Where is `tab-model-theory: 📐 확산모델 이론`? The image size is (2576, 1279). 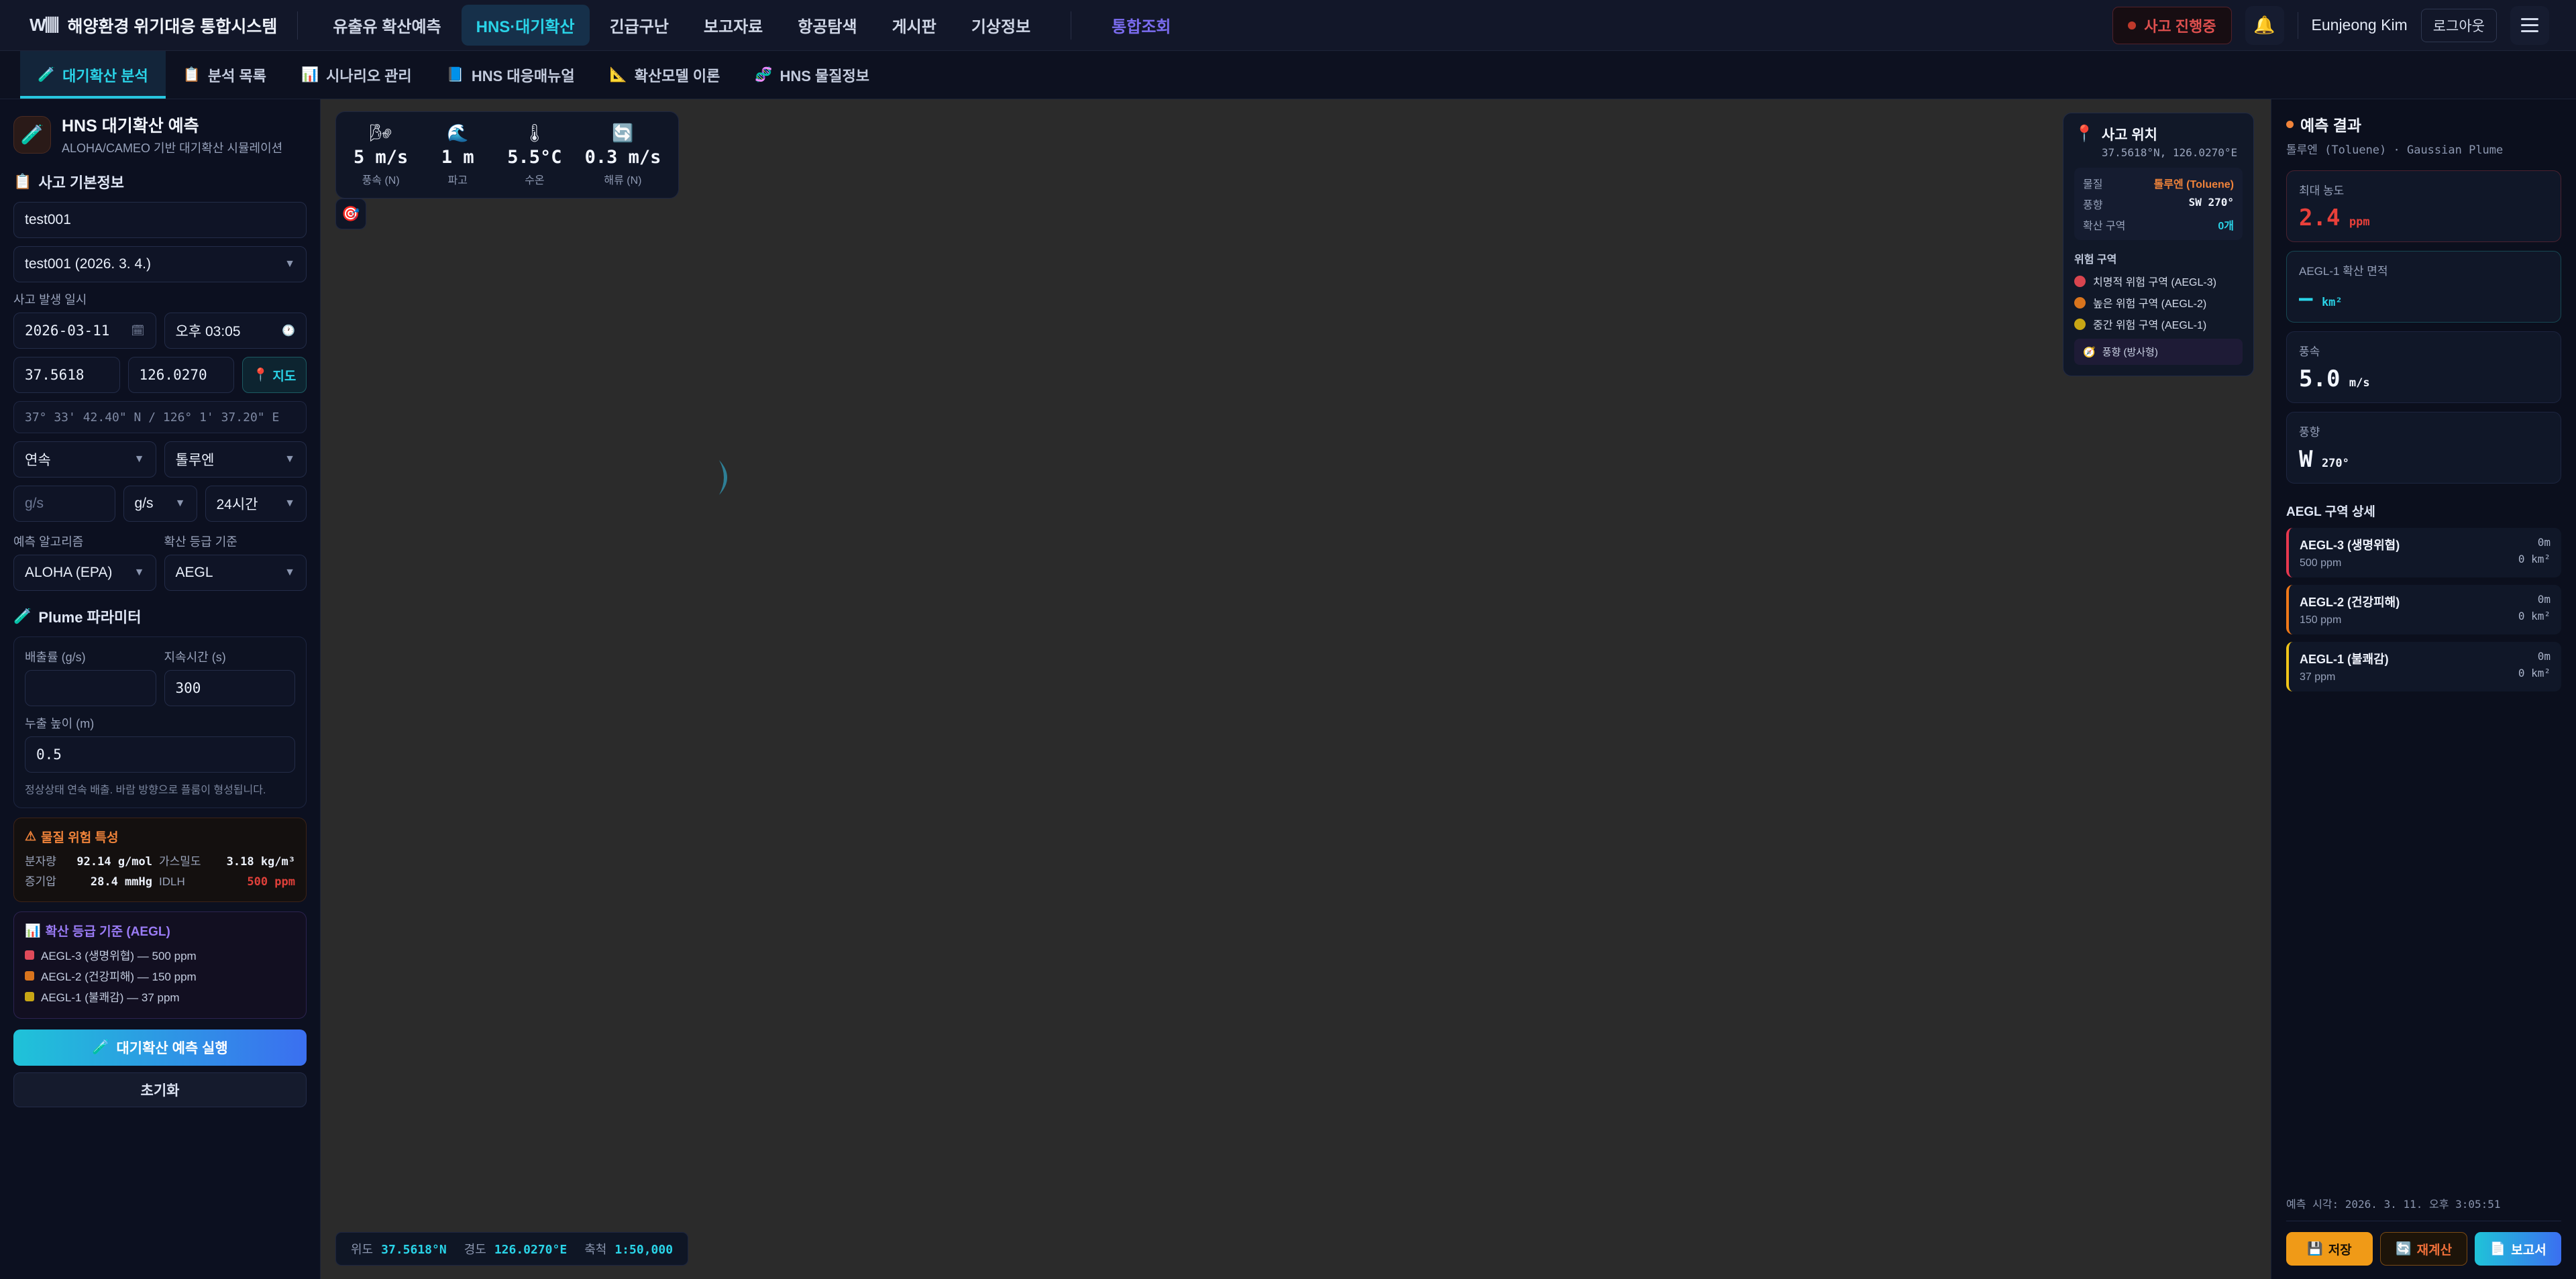 tab-model-theory: 📐 확산모델 이론 is located at coordinates (665, 75).